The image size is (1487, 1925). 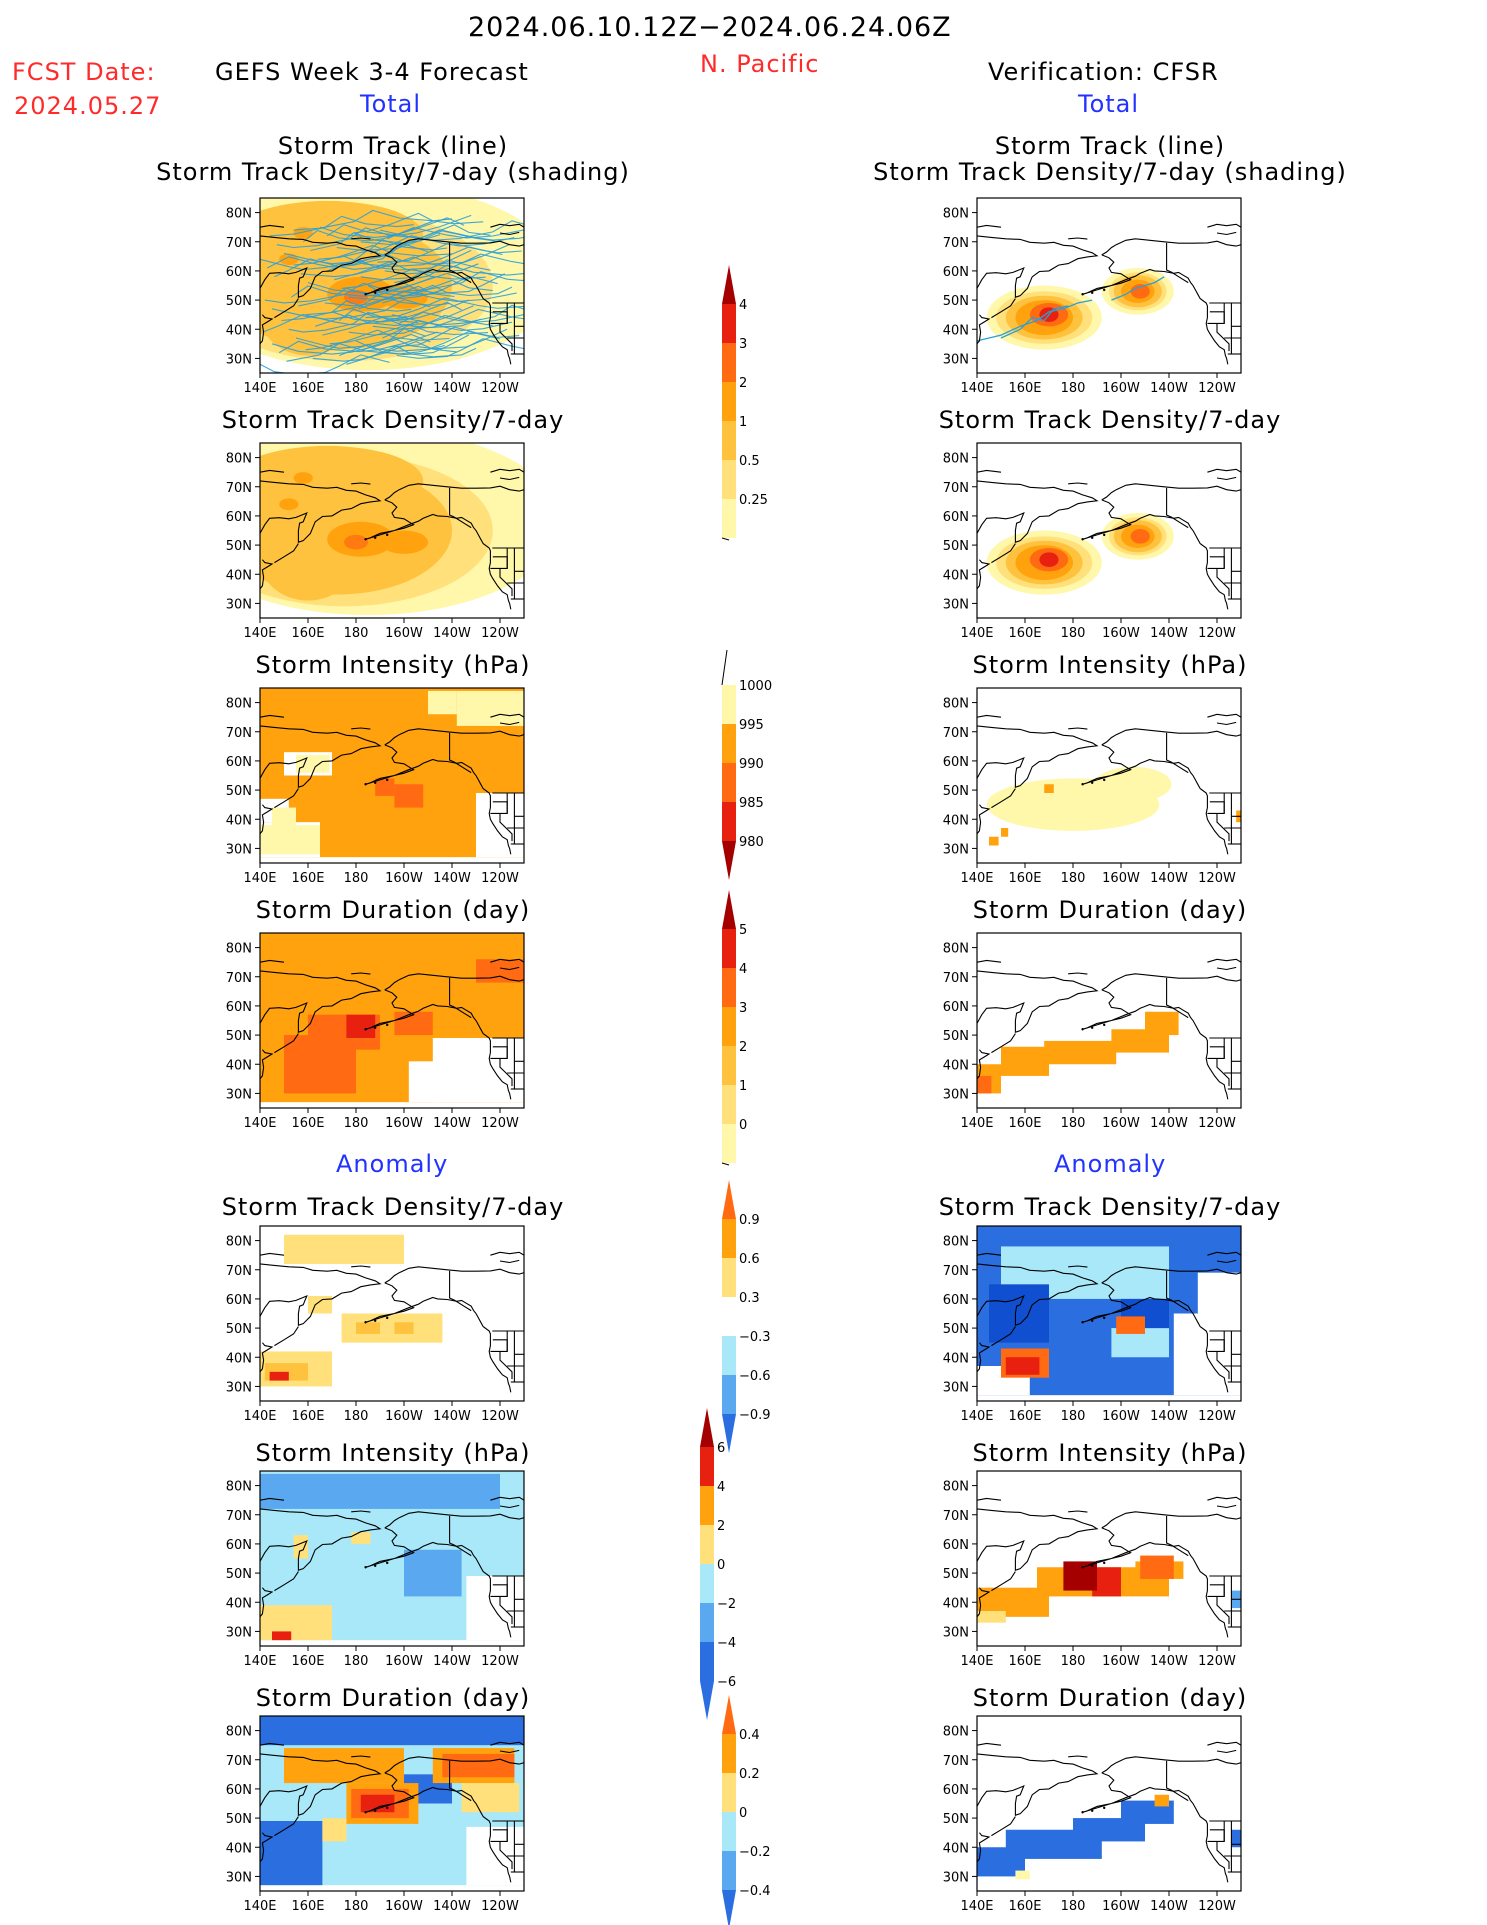 I want to click on coastline-arctic-islands, so click(x=509, y=723).